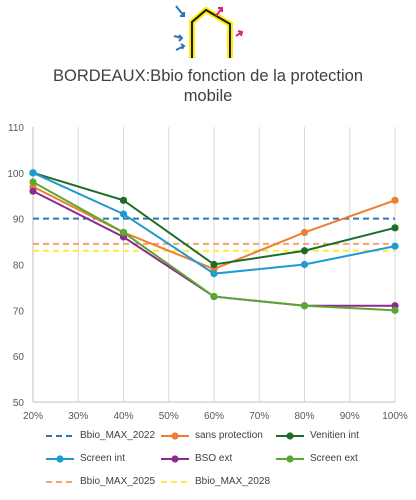  What do you see at coordinates (118, 481) in the screenshot?
I see `legend-label: Bbio_MAX_2025` at bounding box center [118, 481].